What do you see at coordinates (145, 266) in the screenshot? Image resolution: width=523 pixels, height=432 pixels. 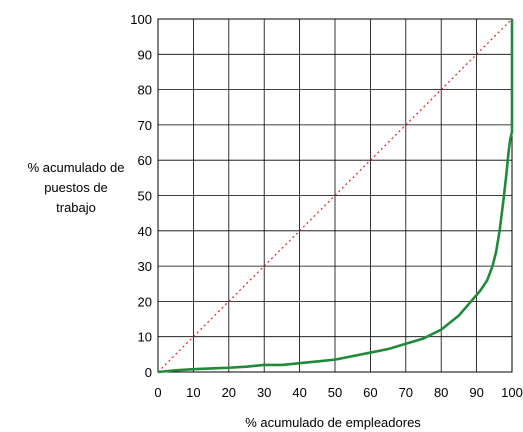 I see `y-tick-label: 30` at bounding box center [145, 266].